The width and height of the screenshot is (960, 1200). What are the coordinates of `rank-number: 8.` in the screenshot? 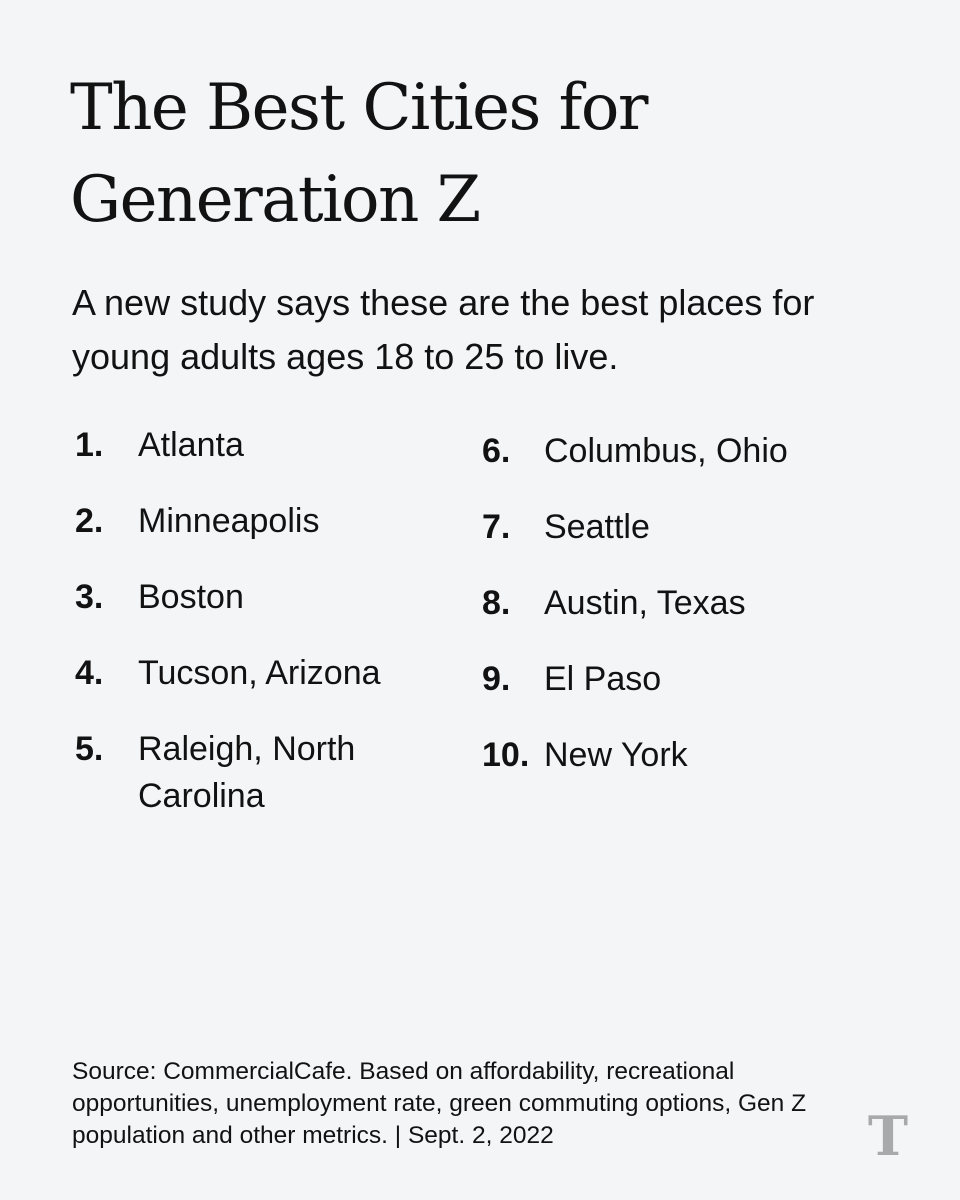 It's located at (496, 603).